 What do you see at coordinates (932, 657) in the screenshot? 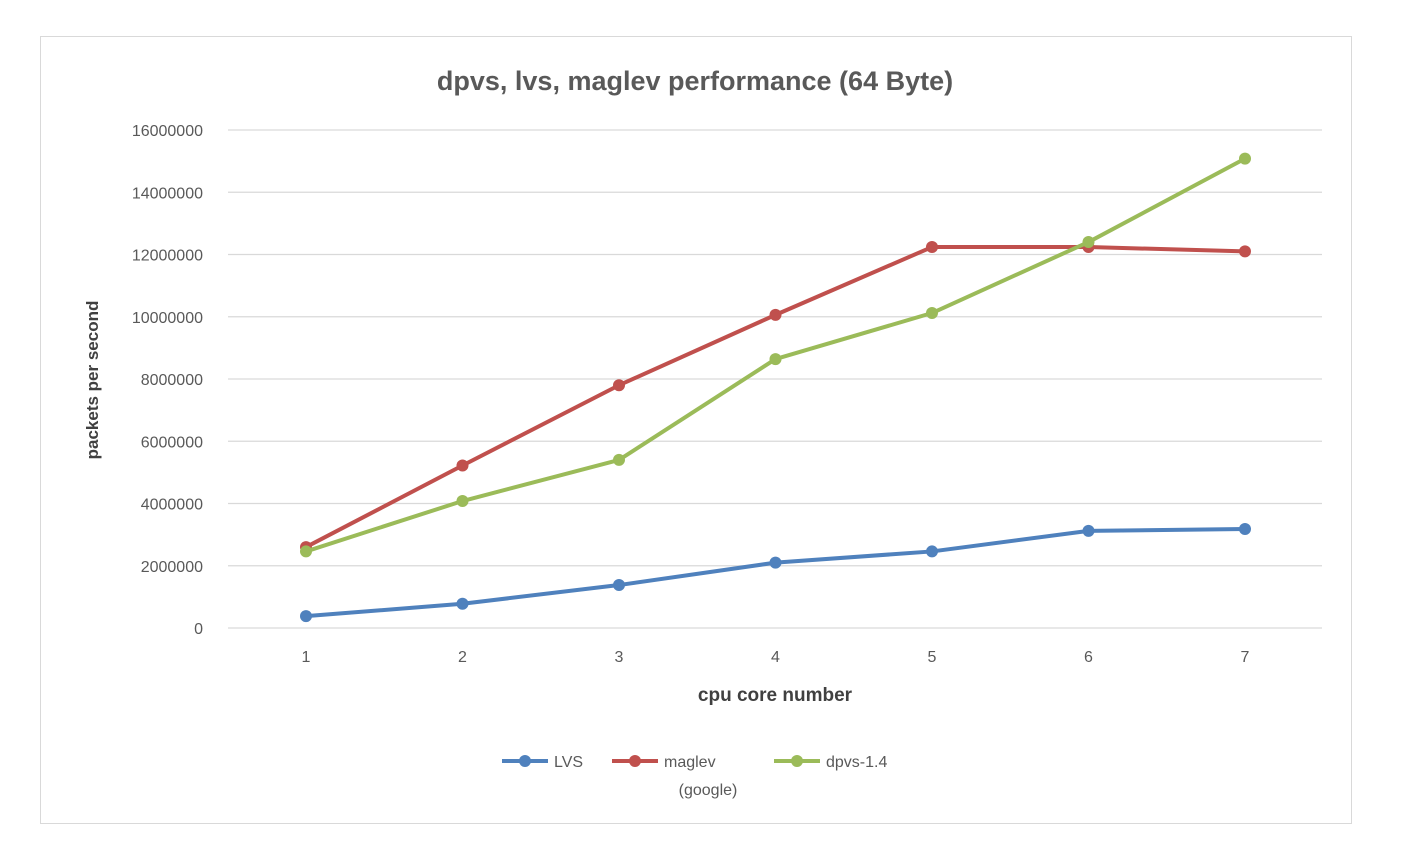
I see `x-tick-label: 5` at bounding box center [932, 657].